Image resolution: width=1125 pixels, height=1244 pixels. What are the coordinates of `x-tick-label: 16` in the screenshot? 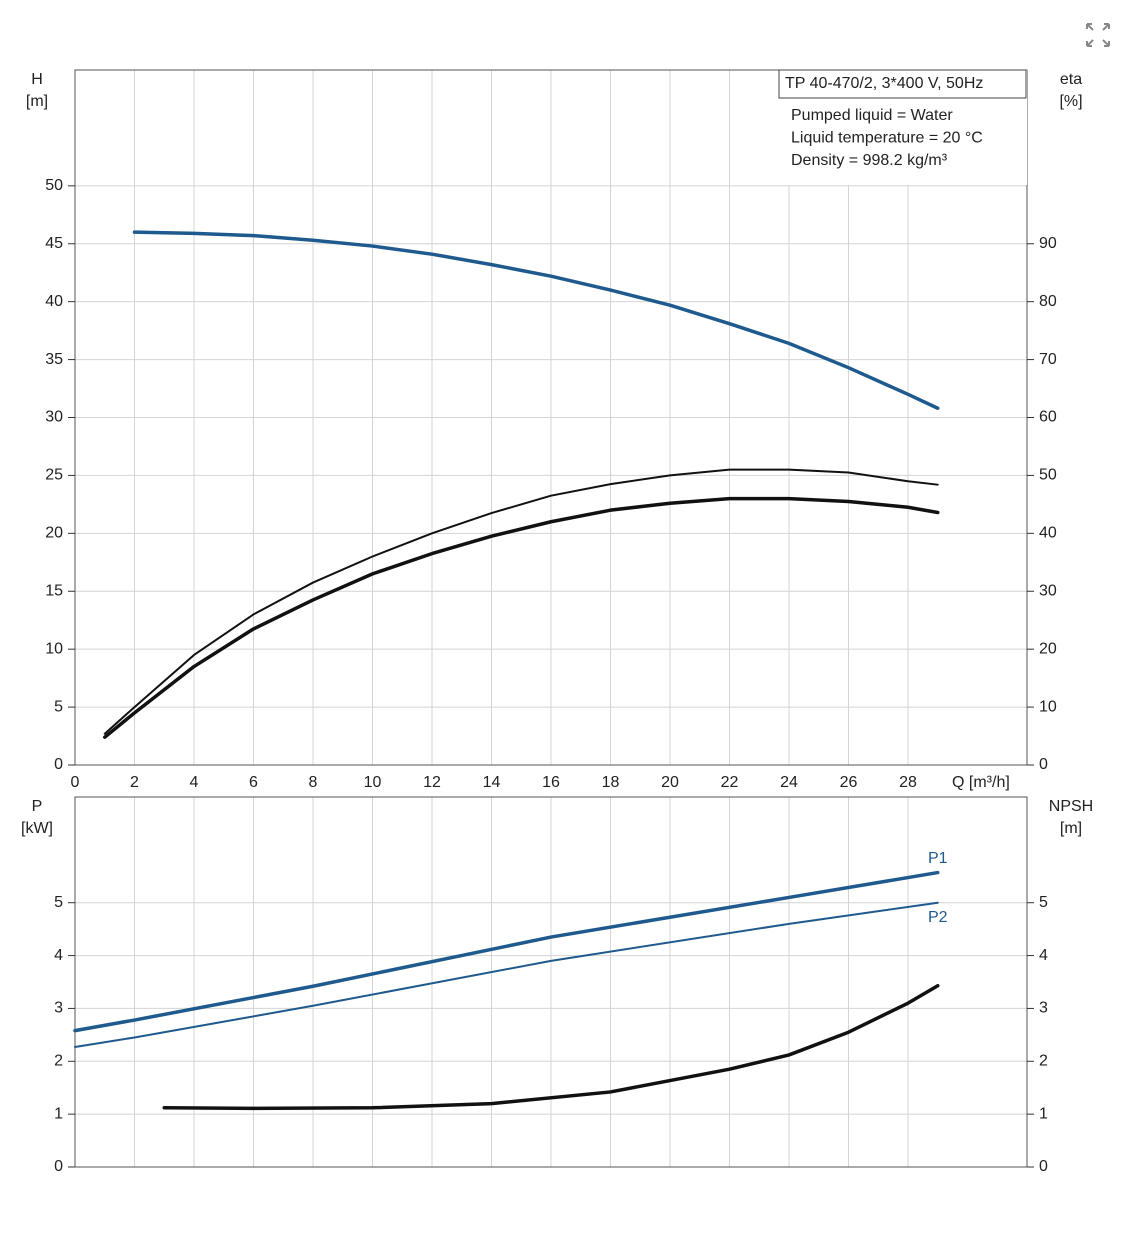 It's located at (551, 782).